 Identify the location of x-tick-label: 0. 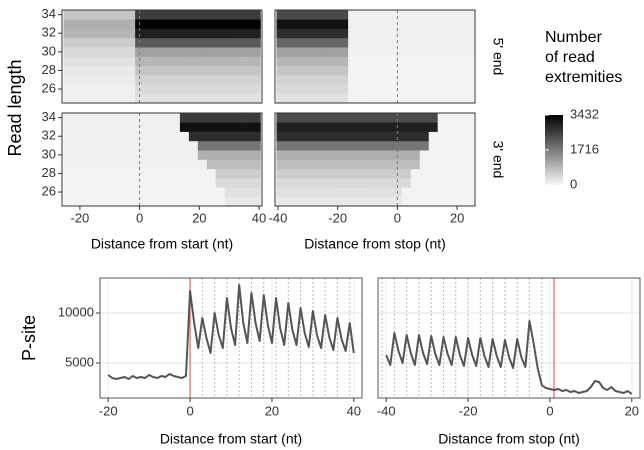
(397, 217).